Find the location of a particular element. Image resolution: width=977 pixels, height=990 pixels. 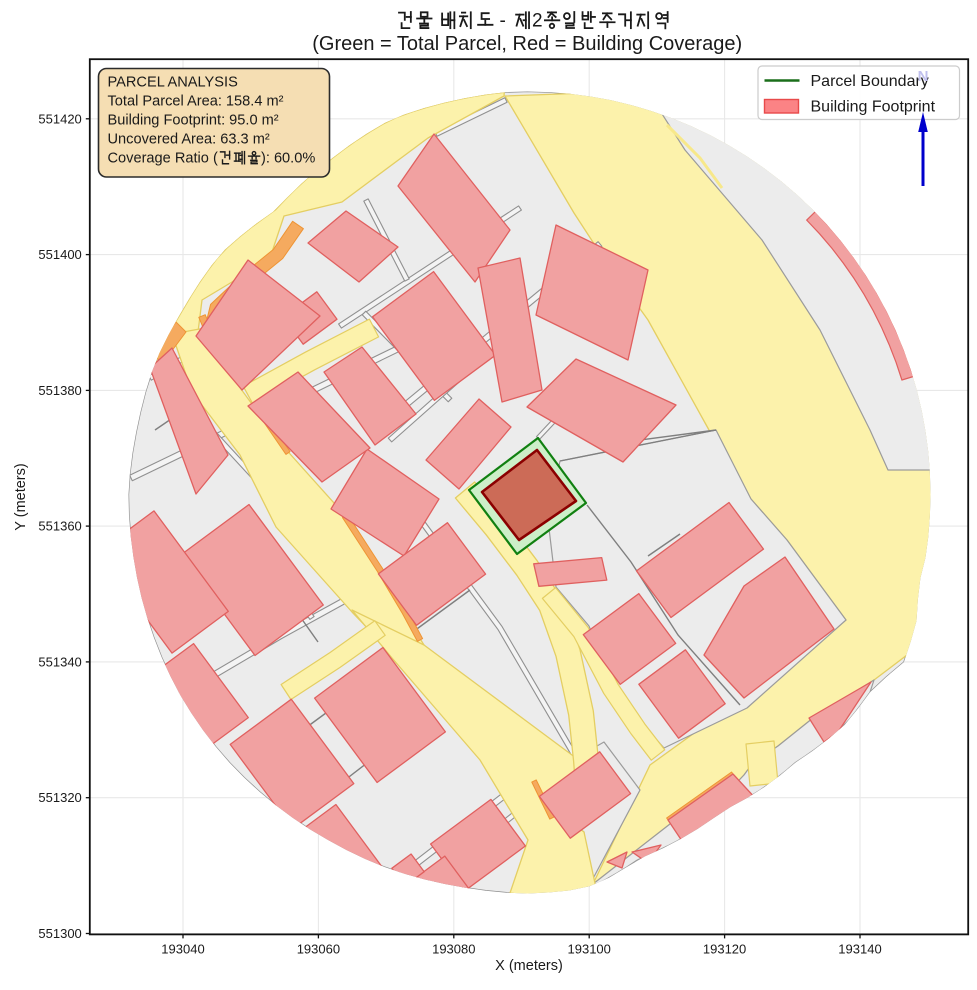

svg-text: 551320 is located at coordinates (59, 797).